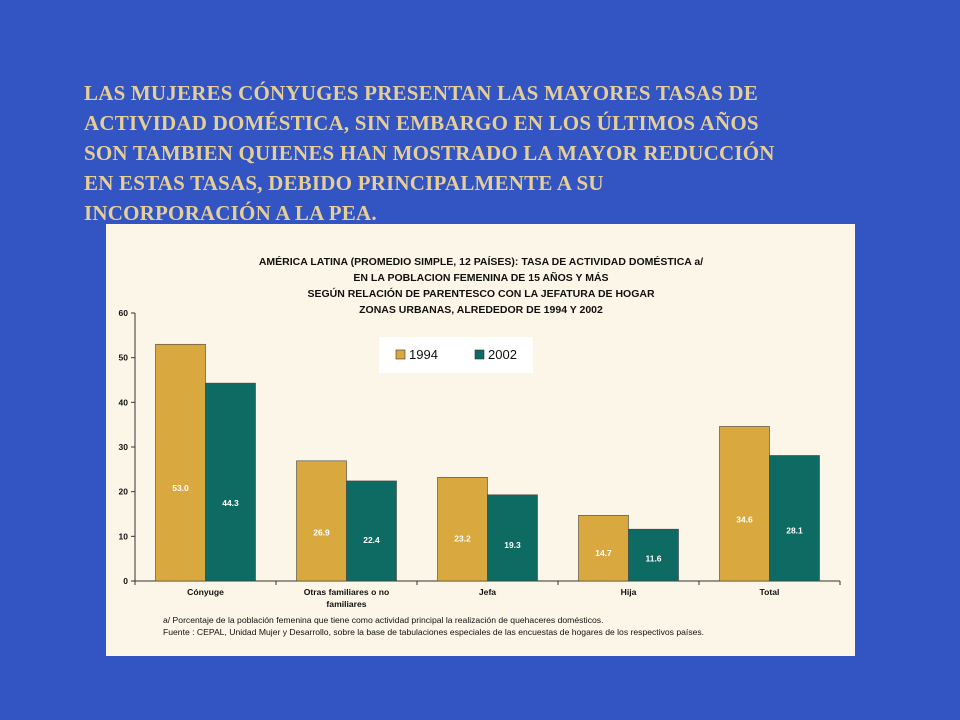 Image resolution: width=960 pixels, height=720 pixels. What do you see at coordinates (744, 519) in the screenshot?
I see `data-label: 34.6` at bounding box center [744, 519].